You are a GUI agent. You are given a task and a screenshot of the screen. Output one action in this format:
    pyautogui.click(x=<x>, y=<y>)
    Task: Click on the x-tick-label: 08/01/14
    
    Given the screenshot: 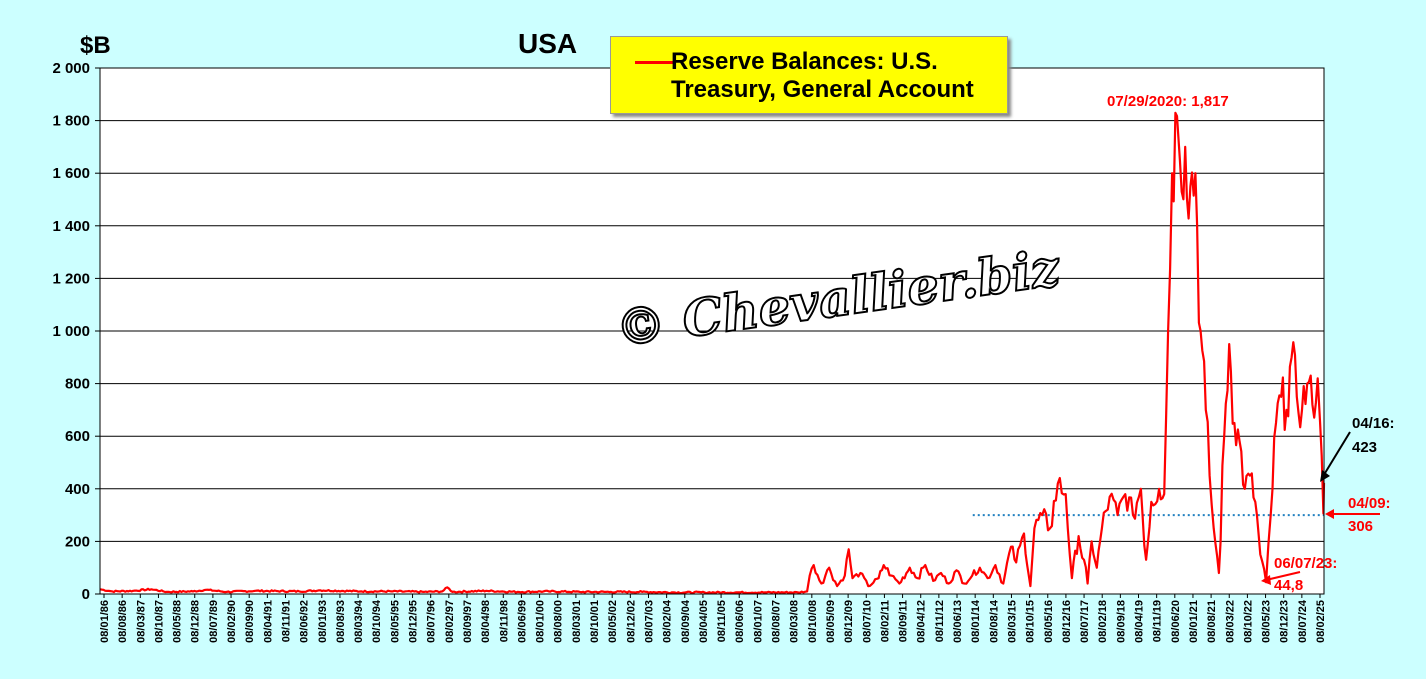 What is the action you would take?
    pyautogui.click(x=976, y=621)
    